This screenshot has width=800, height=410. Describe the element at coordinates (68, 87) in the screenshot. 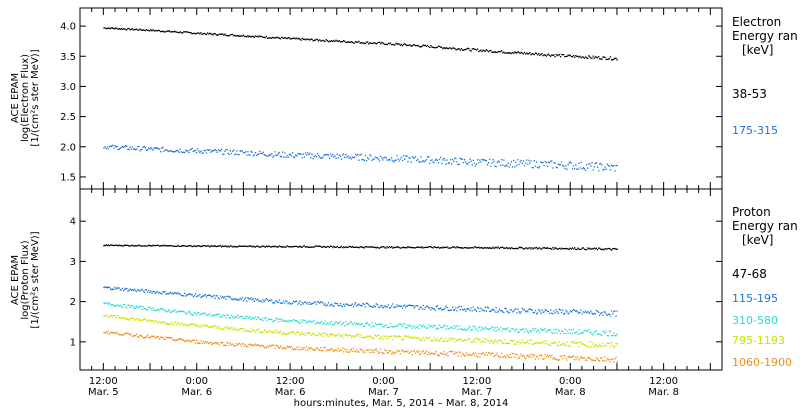

I see `y-tick-label: 3.0` at that location.